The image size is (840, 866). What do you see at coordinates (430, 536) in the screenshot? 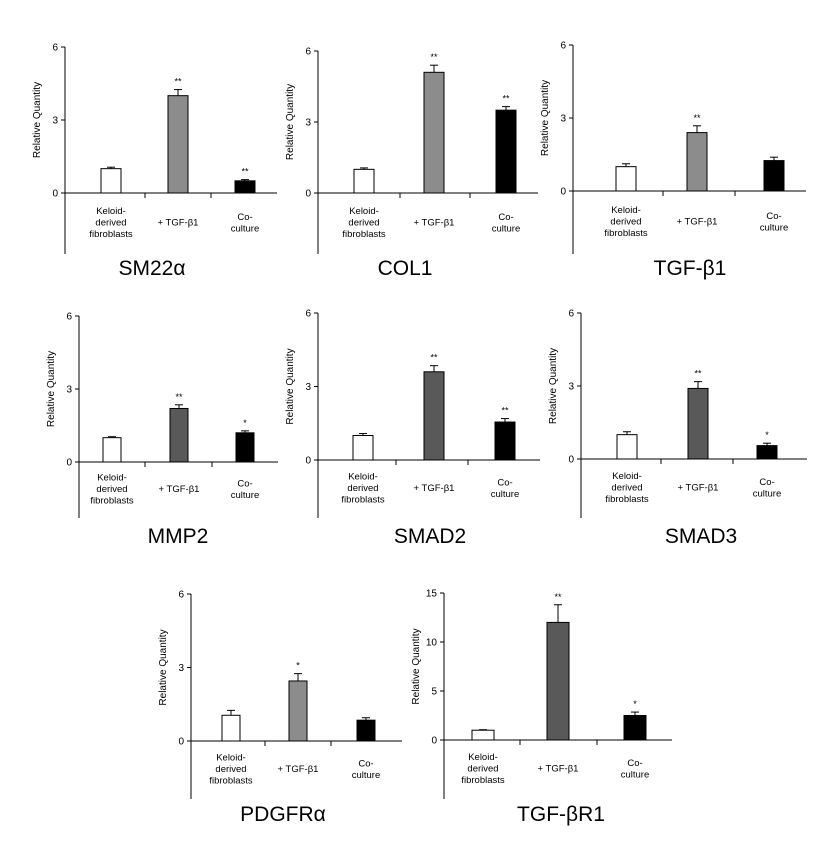
I see `panel-title: SMAD2` at bounding box center [430, 536].